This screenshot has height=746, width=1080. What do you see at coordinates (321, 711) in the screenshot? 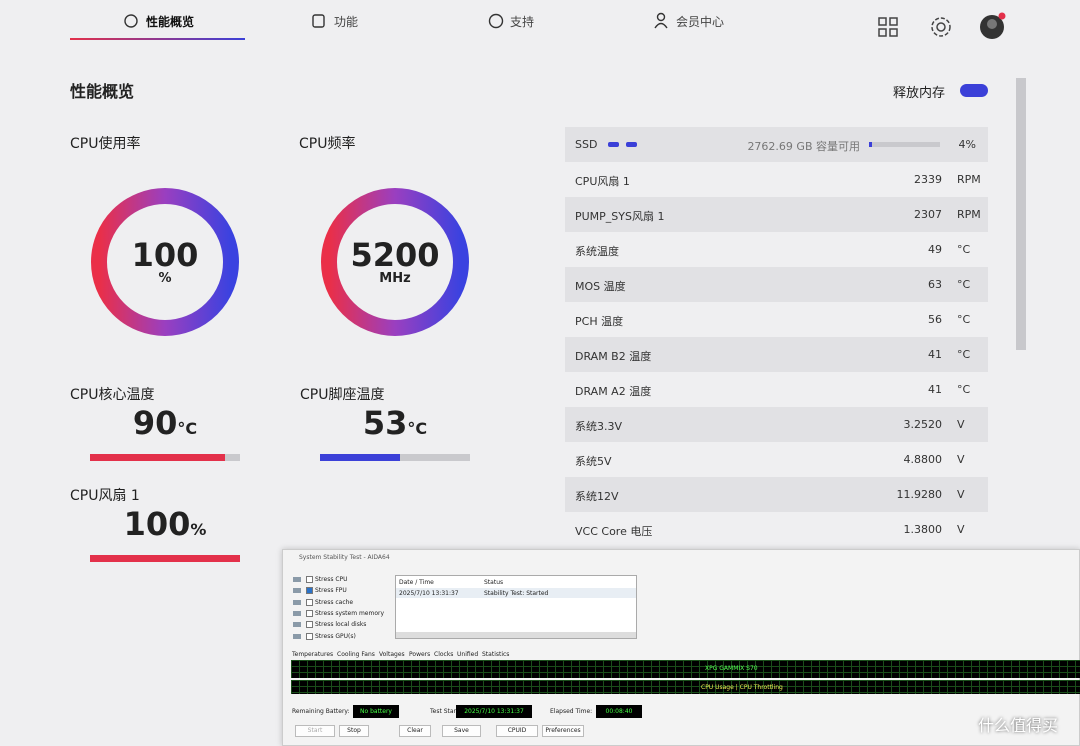
I see `status-label: Remaining Battery:` at bounding box center [321, 711].